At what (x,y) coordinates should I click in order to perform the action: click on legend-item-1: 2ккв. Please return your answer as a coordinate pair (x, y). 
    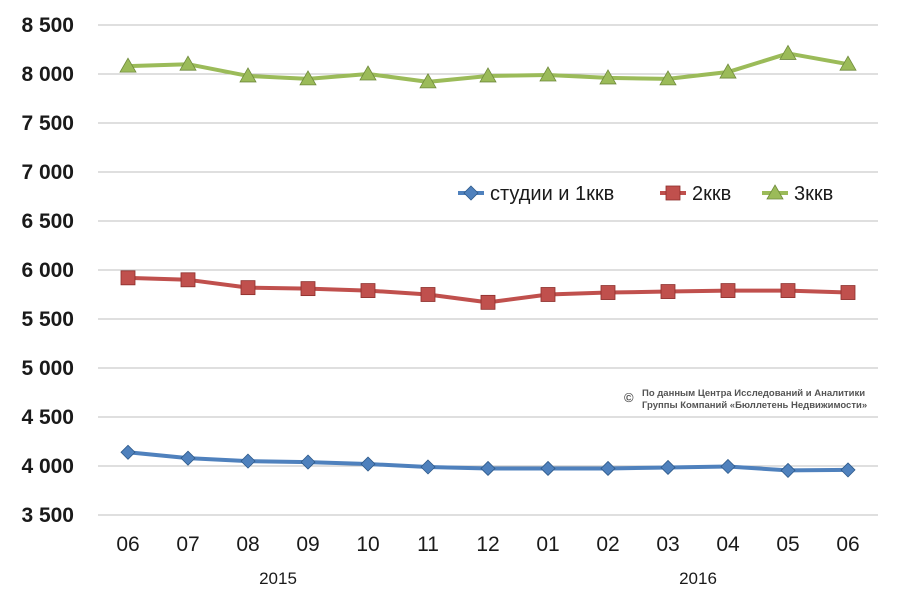
    Looking at the image, I should click on (695, 194).